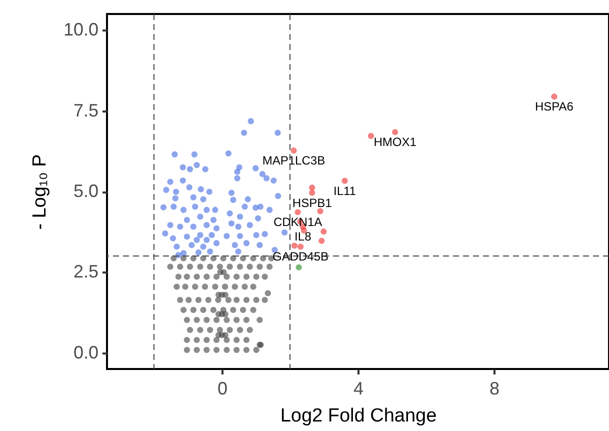 The width and height of the screenshot is (609, 431). Describe the element at coordinates (358, 388) in the screenshot. I see `x-tick-label: 4` at that location.